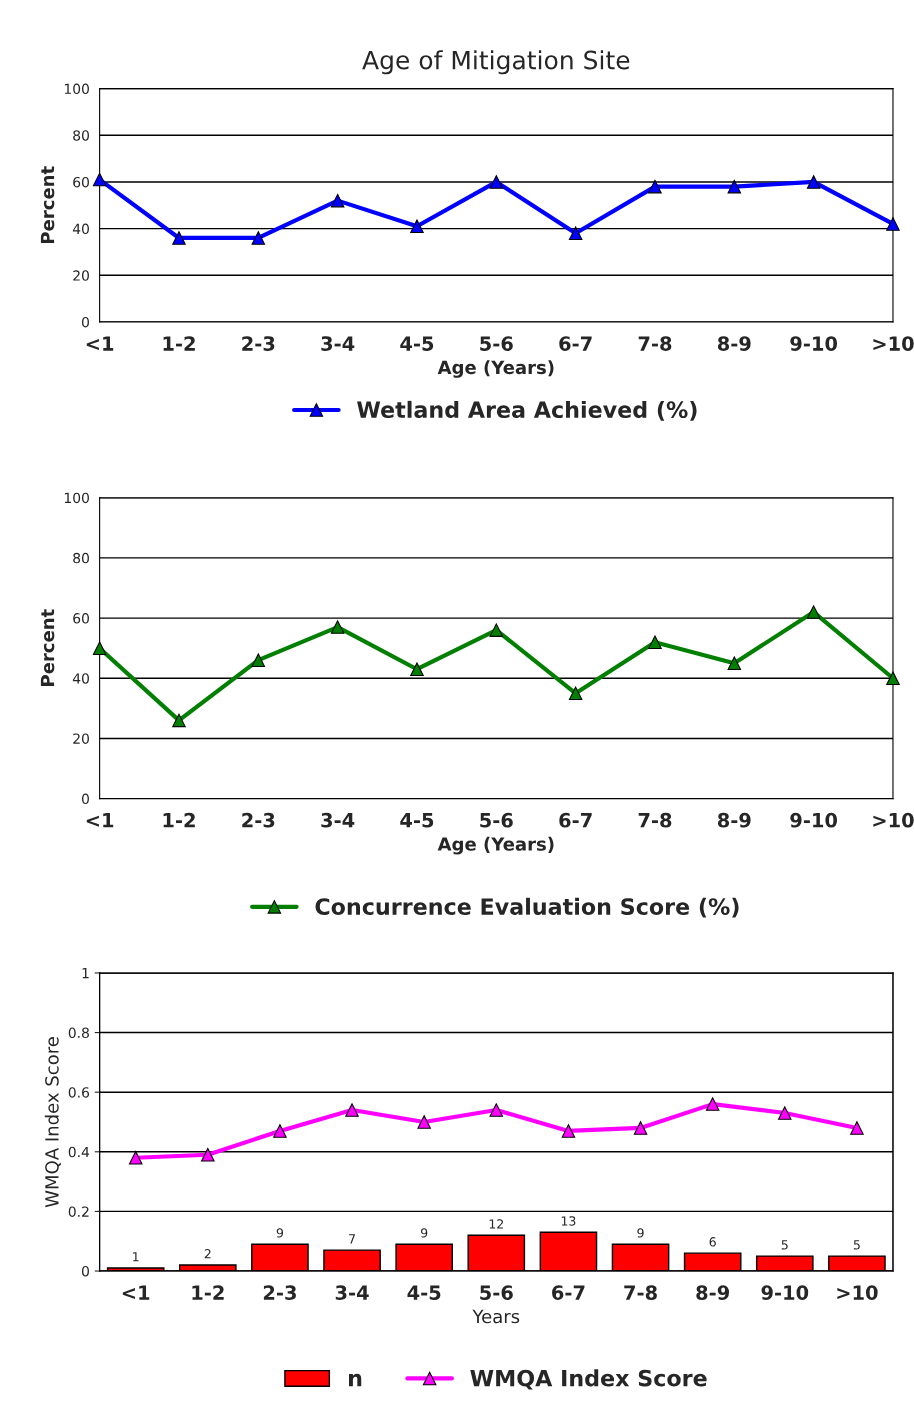 Image resolution: width=914 pixels, height=1406 pixels. I want to click on data-label: 12, so click(496, 1224).